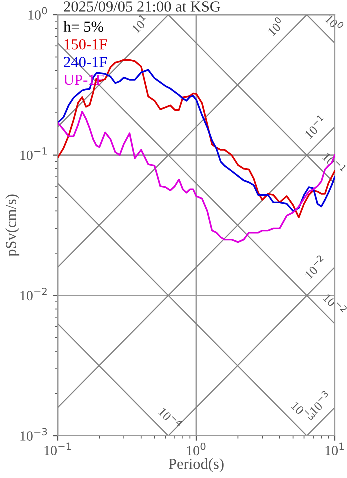 Image resolution: width=347 pixels, height=478 pixels. I want to click on y-tick-label: 10$^{0}$, so click(38, 13).